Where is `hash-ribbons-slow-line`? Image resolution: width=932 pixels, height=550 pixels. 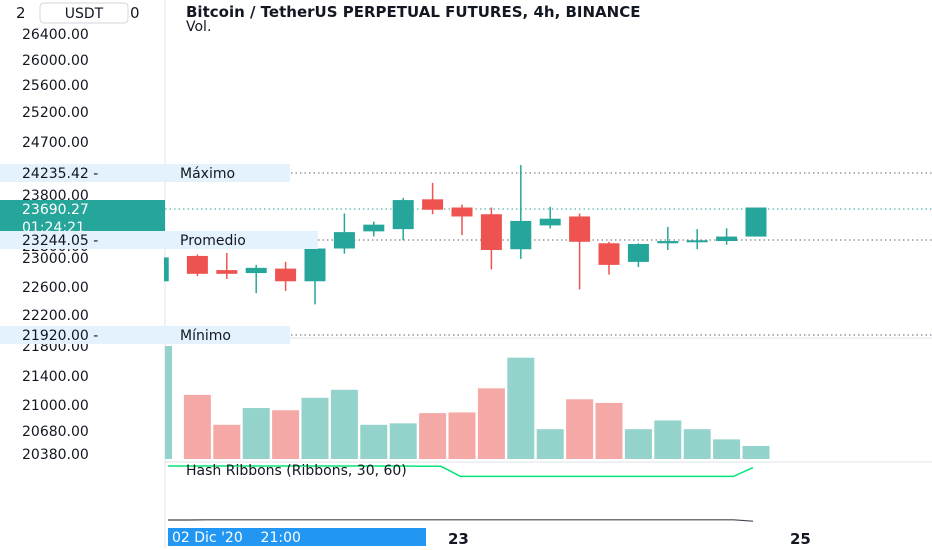
hash-ribbons-slow-line is located at coordinates (461, 520).